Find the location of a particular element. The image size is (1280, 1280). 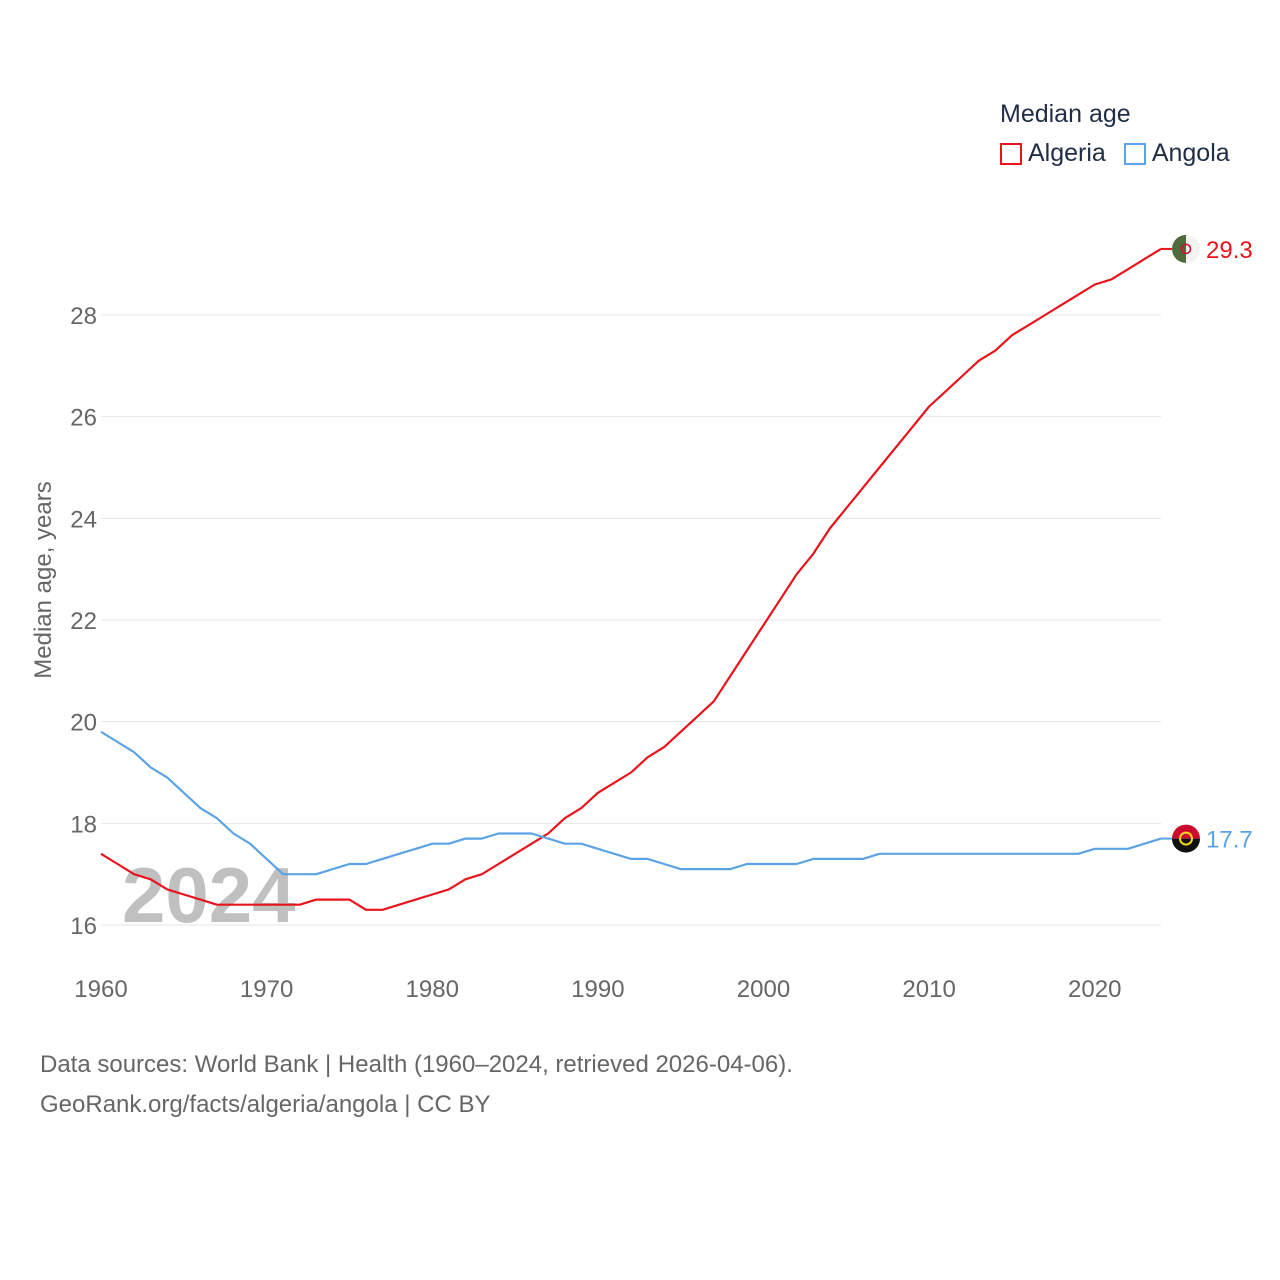

x-tick-label: 1990 is located at coordinates (597, 989).